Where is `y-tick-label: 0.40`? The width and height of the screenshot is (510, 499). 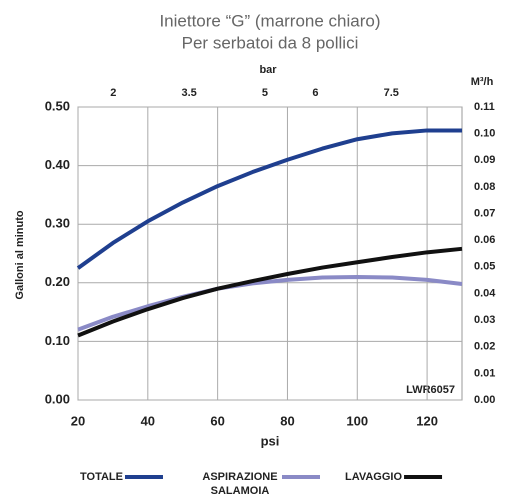 y-tick-label: 0.40 is located at coordinates (57, 164).